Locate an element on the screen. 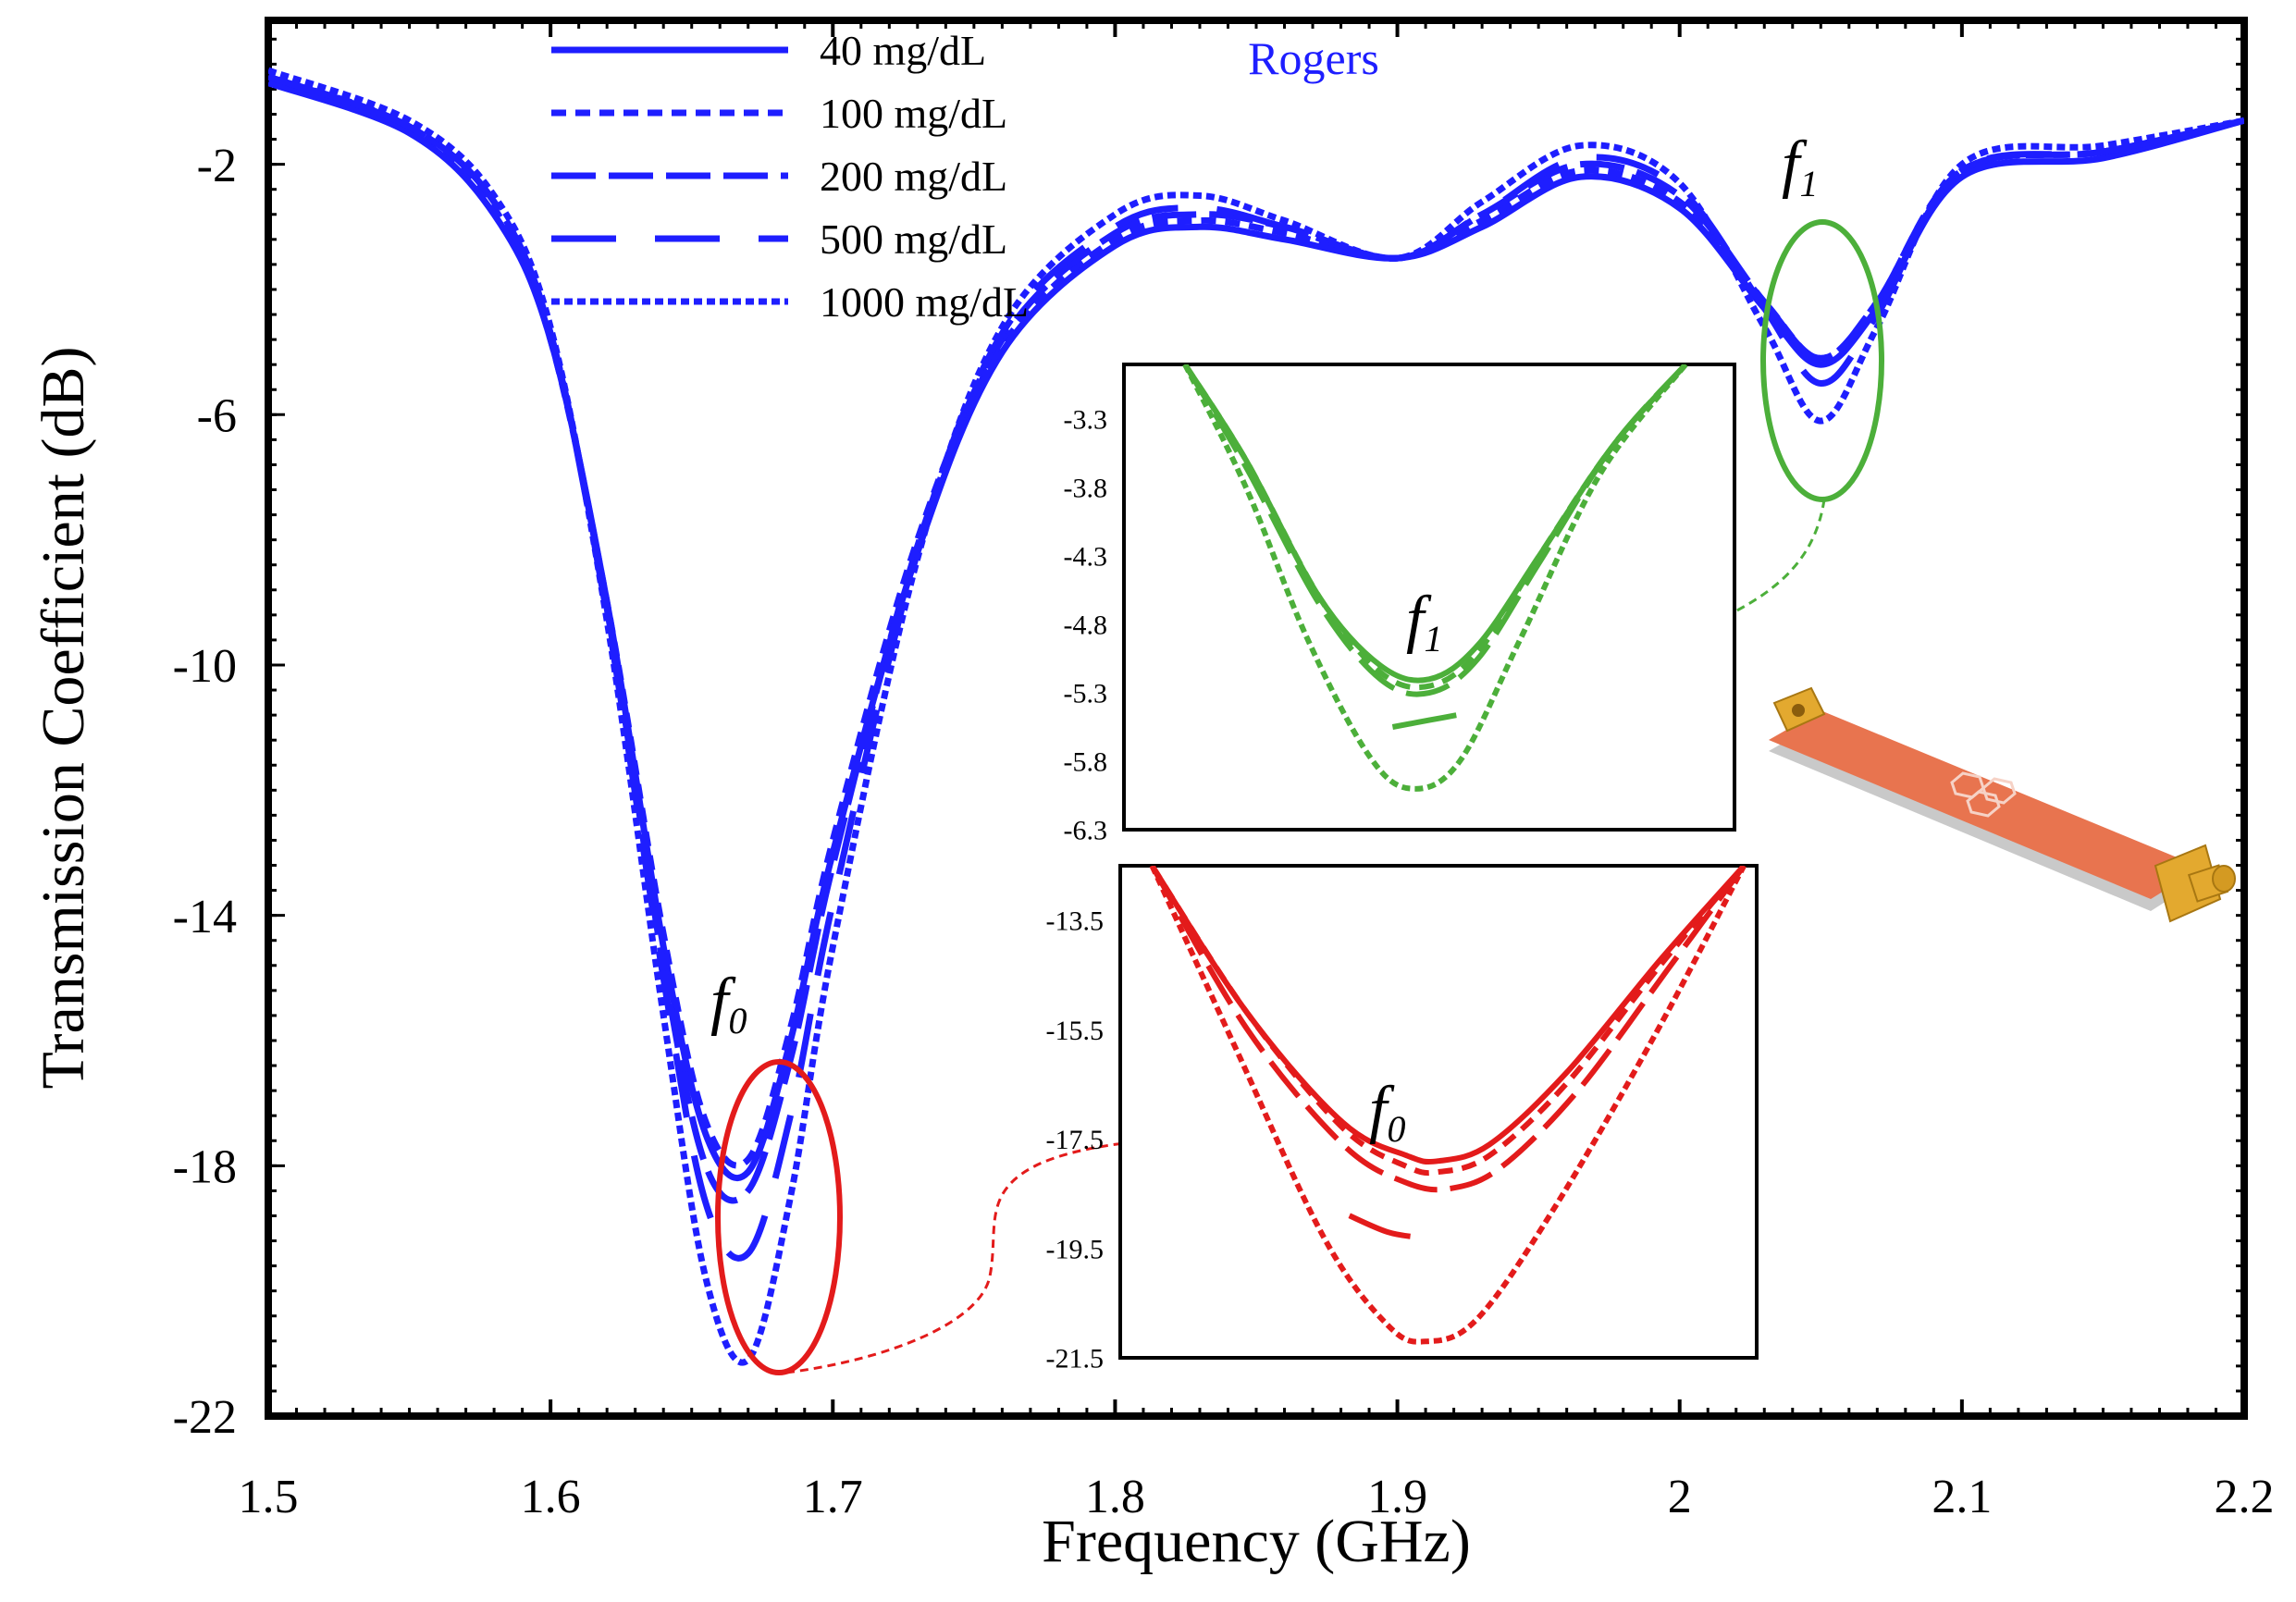  f1-highlight-ellipse is located at coordinates (1822, 360).